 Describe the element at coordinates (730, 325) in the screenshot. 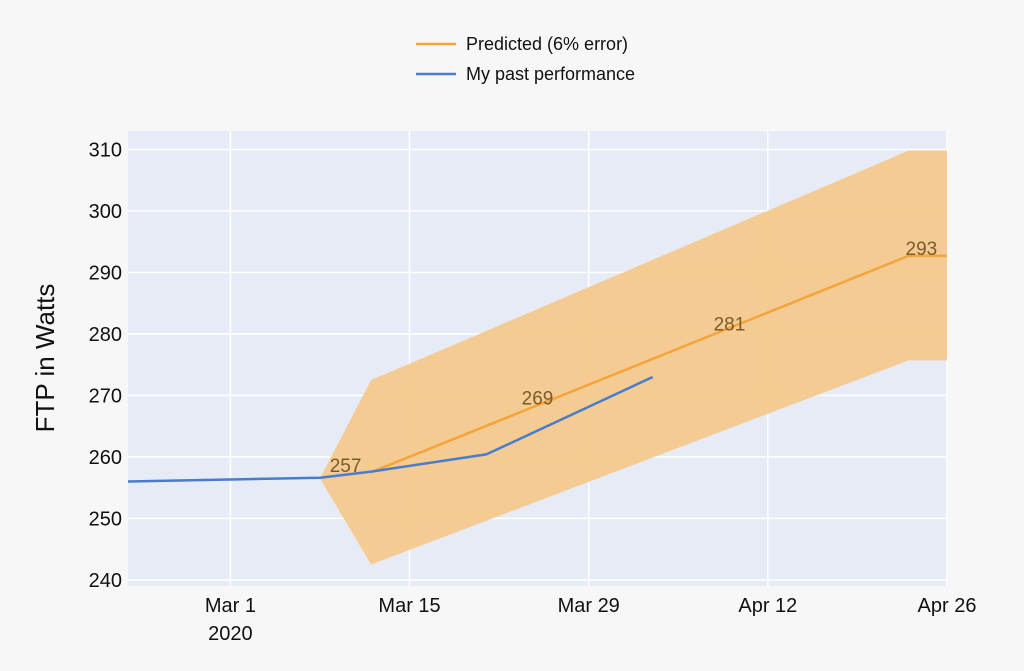

I see `data-label: 281` at that location.